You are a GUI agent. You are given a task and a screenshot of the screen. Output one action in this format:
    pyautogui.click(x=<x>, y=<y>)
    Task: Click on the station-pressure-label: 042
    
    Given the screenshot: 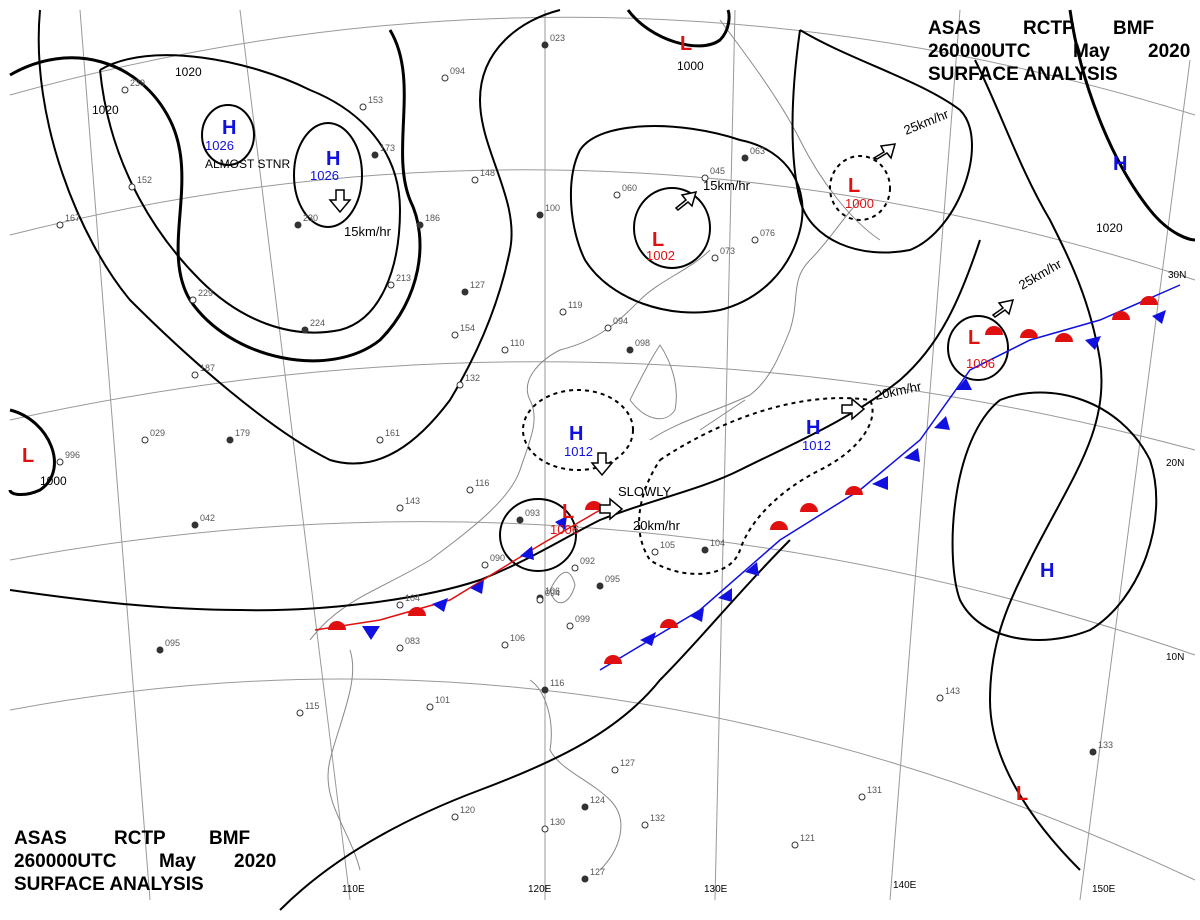 What is the action you would take?
    pyautogui.click(x=207, y=518)
    